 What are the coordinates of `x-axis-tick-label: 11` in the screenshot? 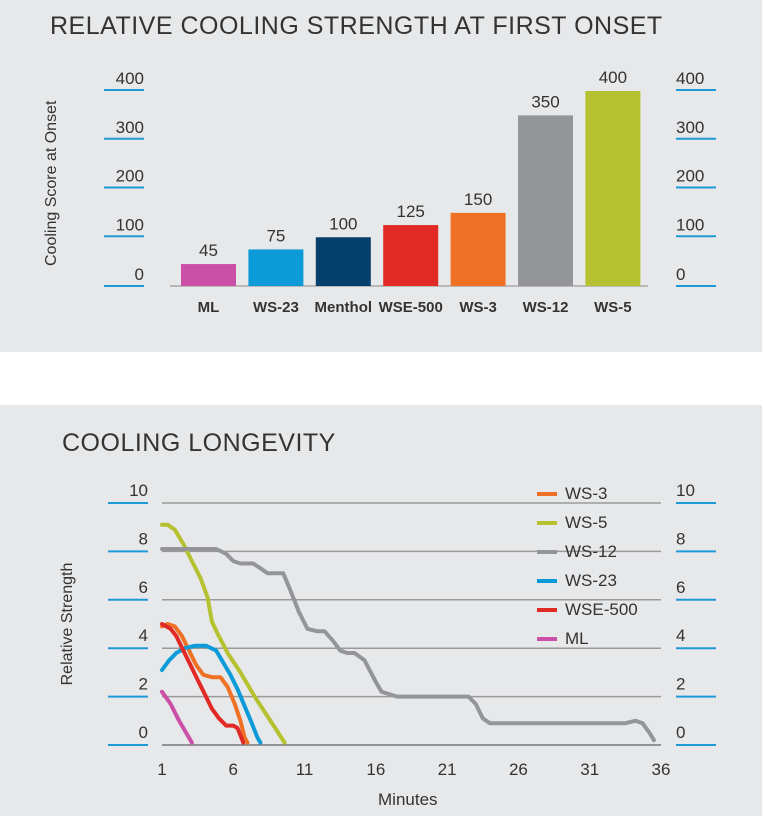 It's located at (305, 769).